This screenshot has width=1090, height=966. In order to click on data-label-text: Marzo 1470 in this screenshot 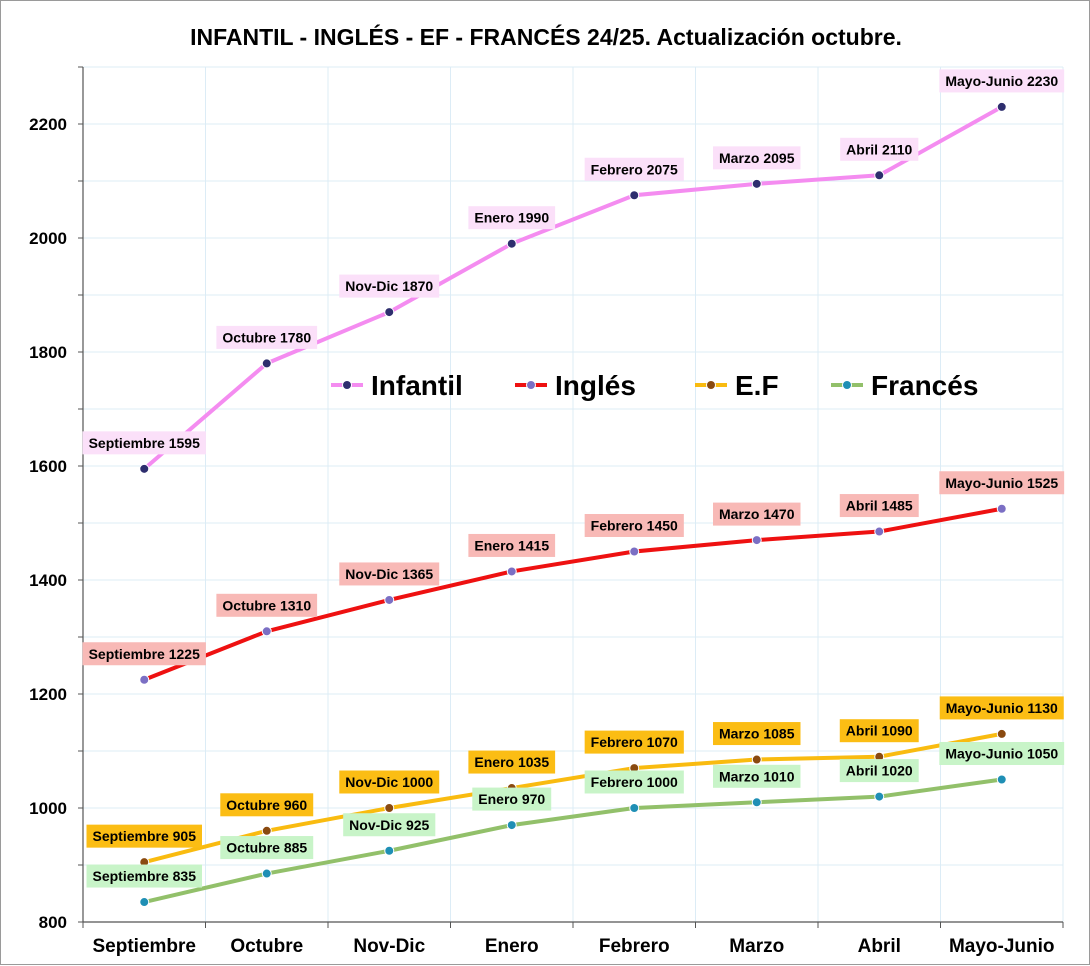, I will do `click(757, 514)`.